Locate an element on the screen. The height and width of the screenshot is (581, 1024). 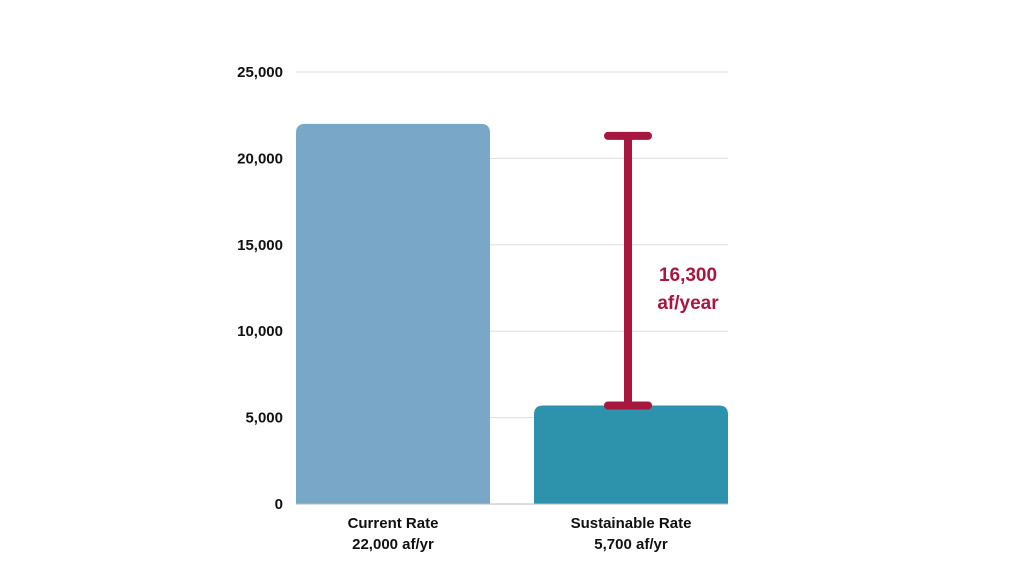
y-axis-tick-labels: 0 5,000 10,000 15,000 20,000 25,000 is located at coordinates (260, 288).